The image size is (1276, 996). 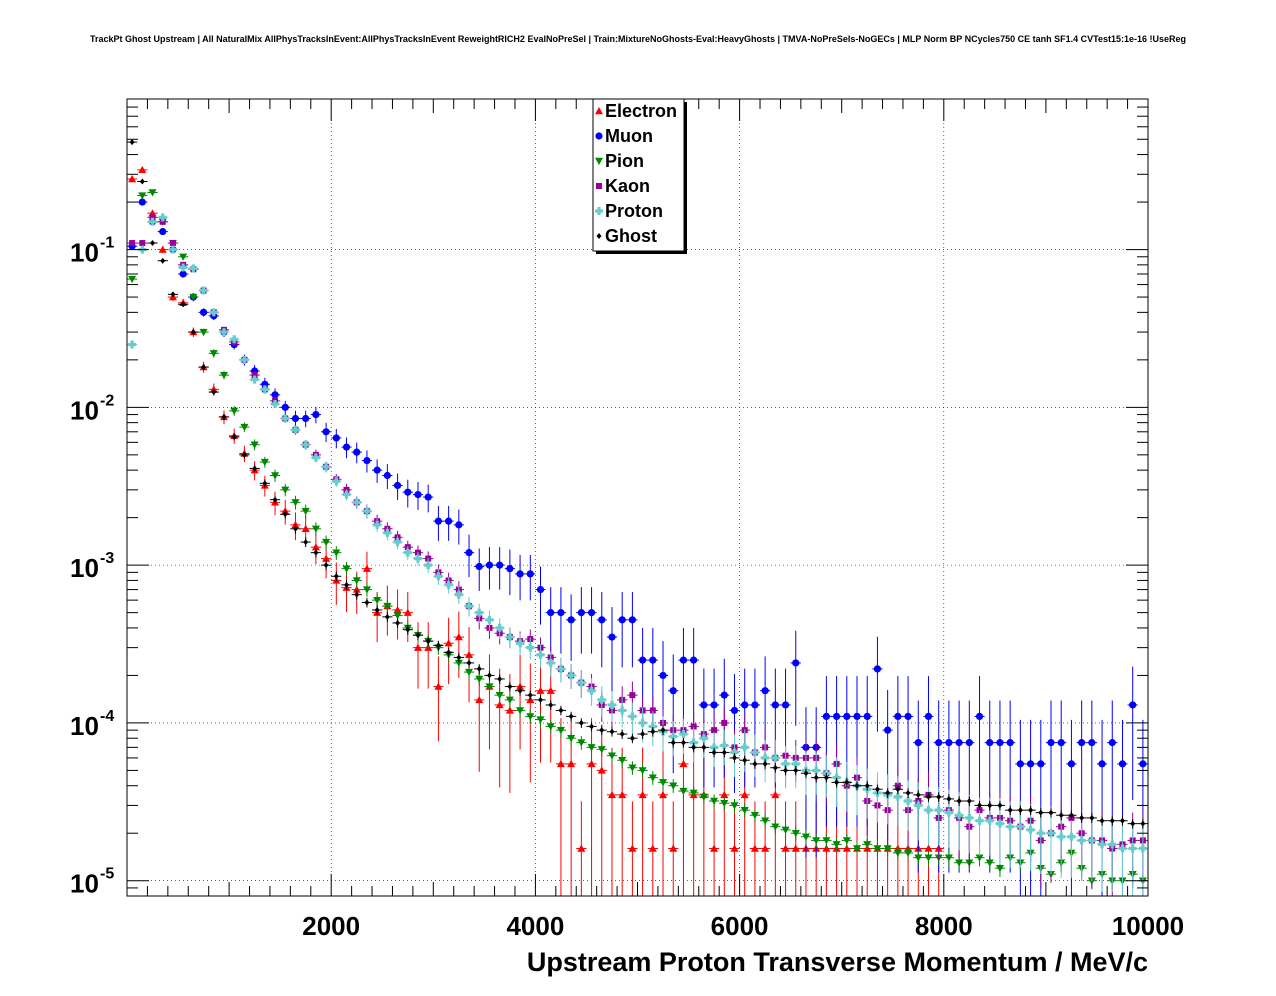 What do you see at coordinates (636, 111) in the screenshot?
I see `legend-entry-electron: Electron` at bounding box center [636, 111].